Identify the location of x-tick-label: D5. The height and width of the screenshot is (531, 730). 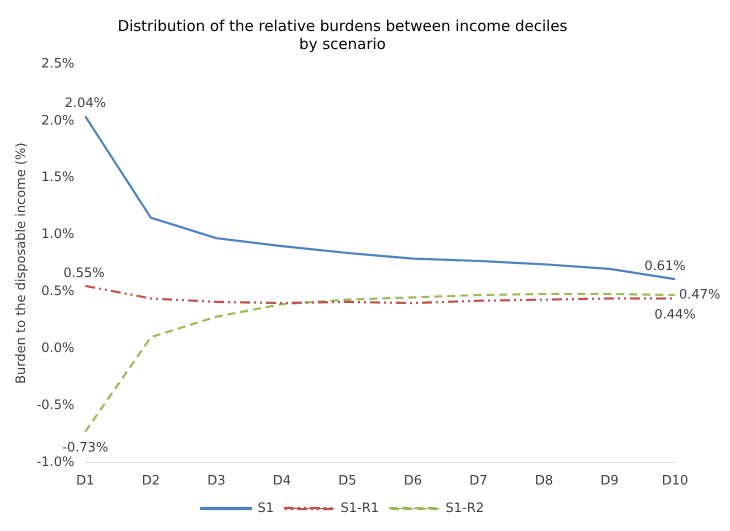
(347, 481).